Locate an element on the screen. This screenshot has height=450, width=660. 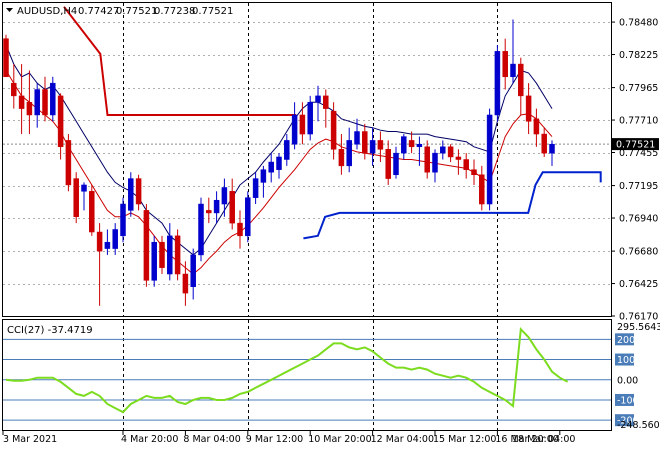
red-step-line is located at coordinates (180, 61).